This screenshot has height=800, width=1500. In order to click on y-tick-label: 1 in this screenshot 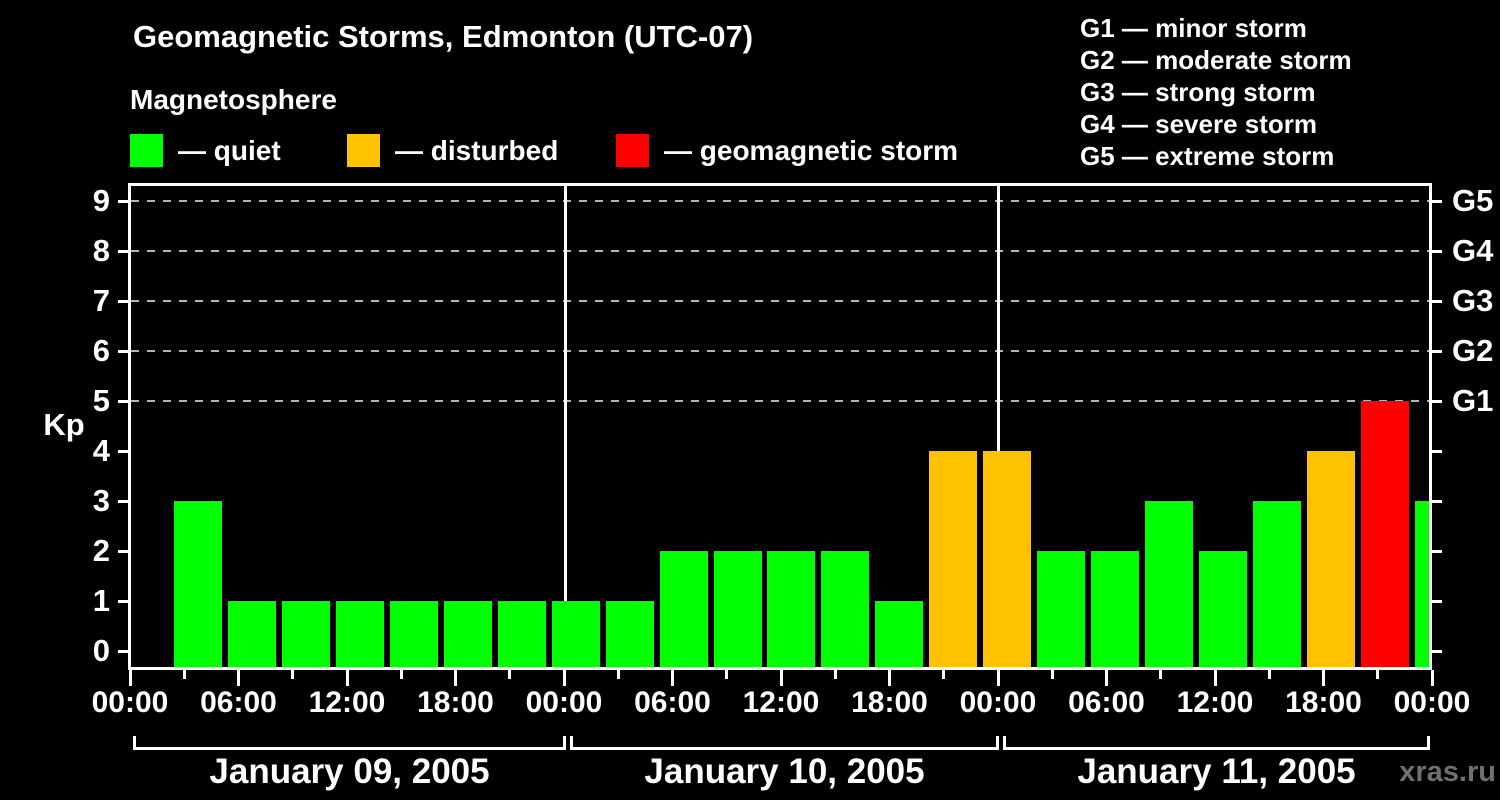, I will do `click(101, 600)`.